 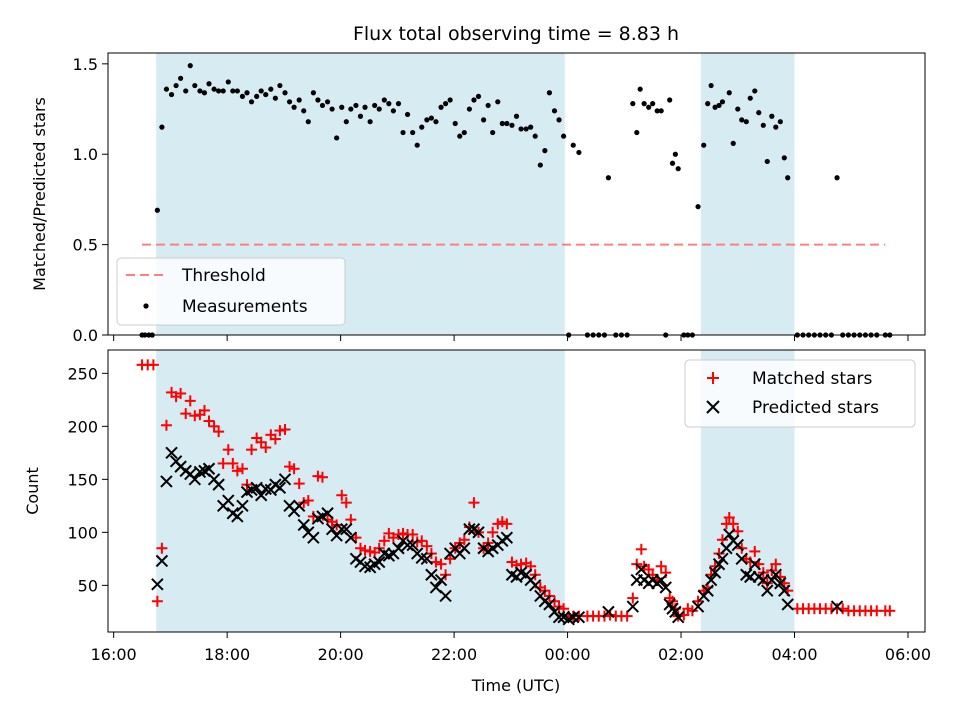 I want to click on x-tick-label: 18:00, so click(x=227, y=654).